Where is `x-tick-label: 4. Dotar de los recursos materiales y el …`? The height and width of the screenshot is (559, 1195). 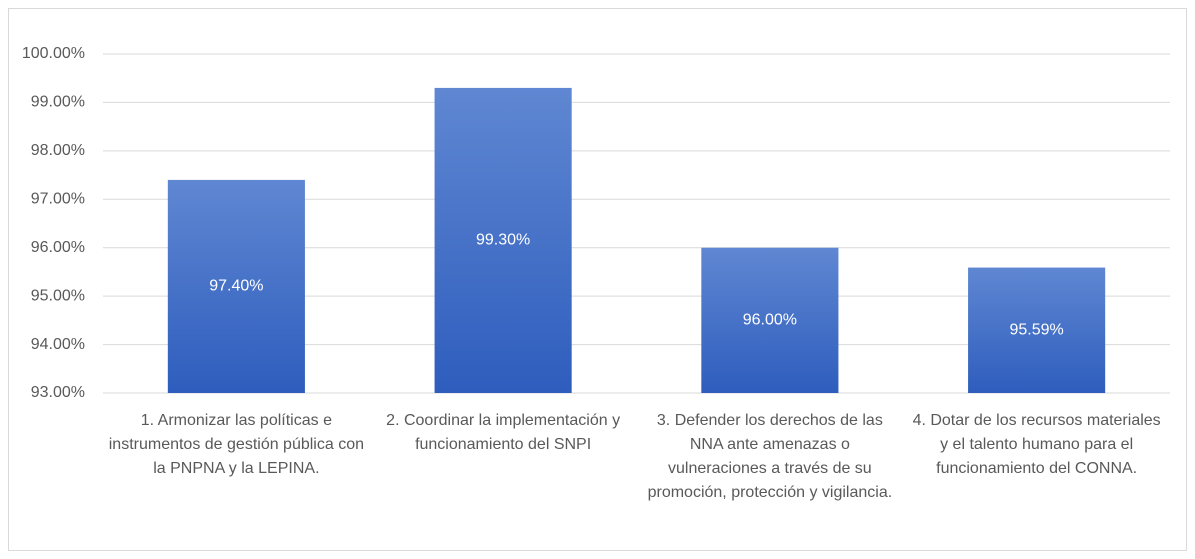 x-tick-label: 4. Dotar de los recursos materiales y el … is located at coordinates (1037, 444).